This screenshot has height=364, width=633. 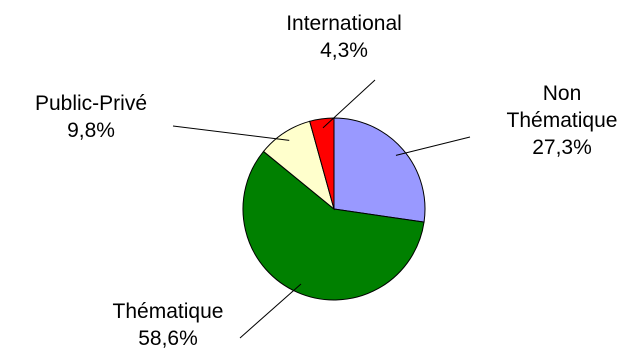 I want to click on pie-slice-thematique, so click(x=333, y=225).